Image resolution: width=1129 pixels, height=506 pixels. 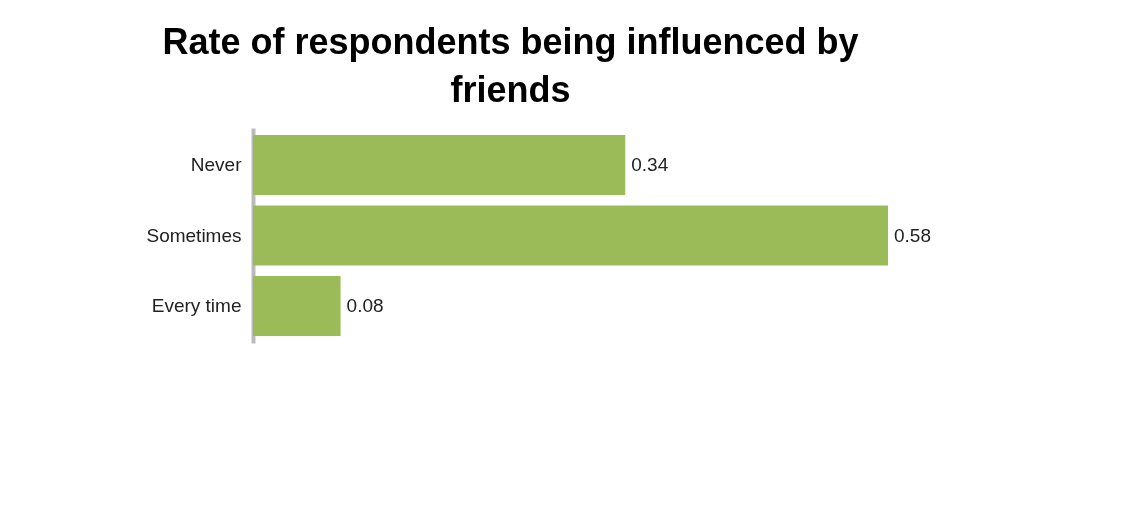 What do you see at coordinates (194, 235) in the screenshot?
I see `y-tick-label: Sometimes` at bounding box center [194, 235].